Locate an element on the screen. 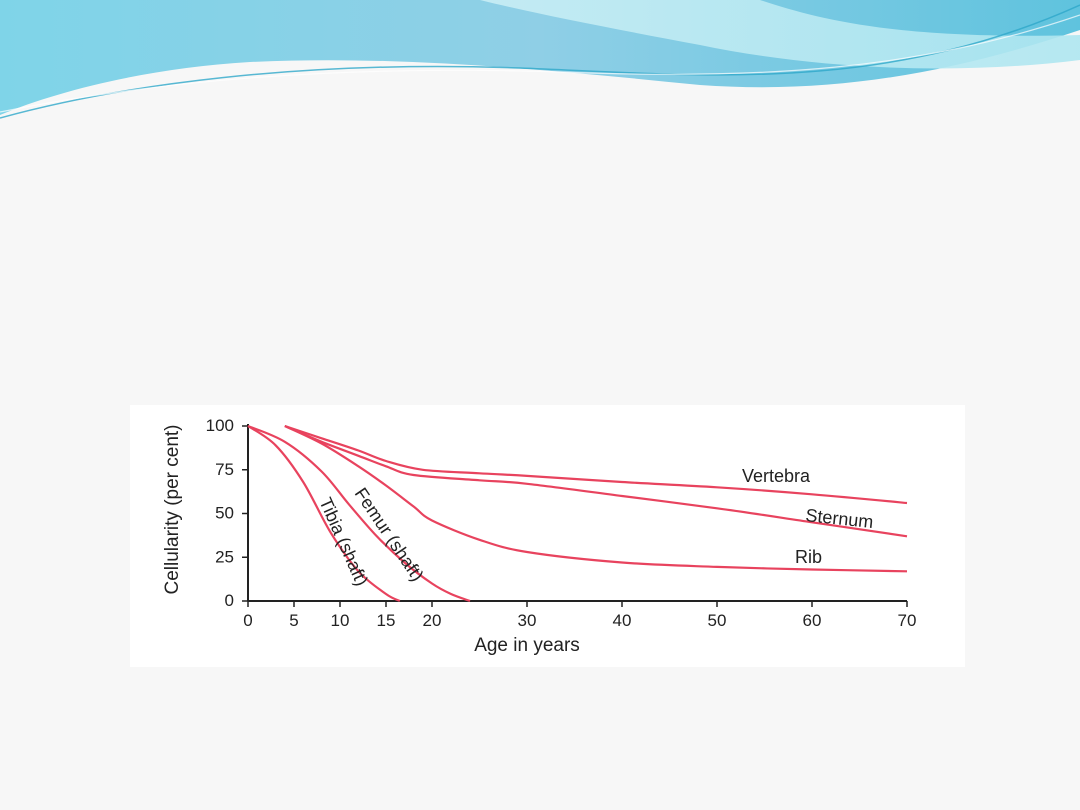 This screenshot has width=1080, height=810. x-tick-label: 10 is located at coordinates (340, 620).